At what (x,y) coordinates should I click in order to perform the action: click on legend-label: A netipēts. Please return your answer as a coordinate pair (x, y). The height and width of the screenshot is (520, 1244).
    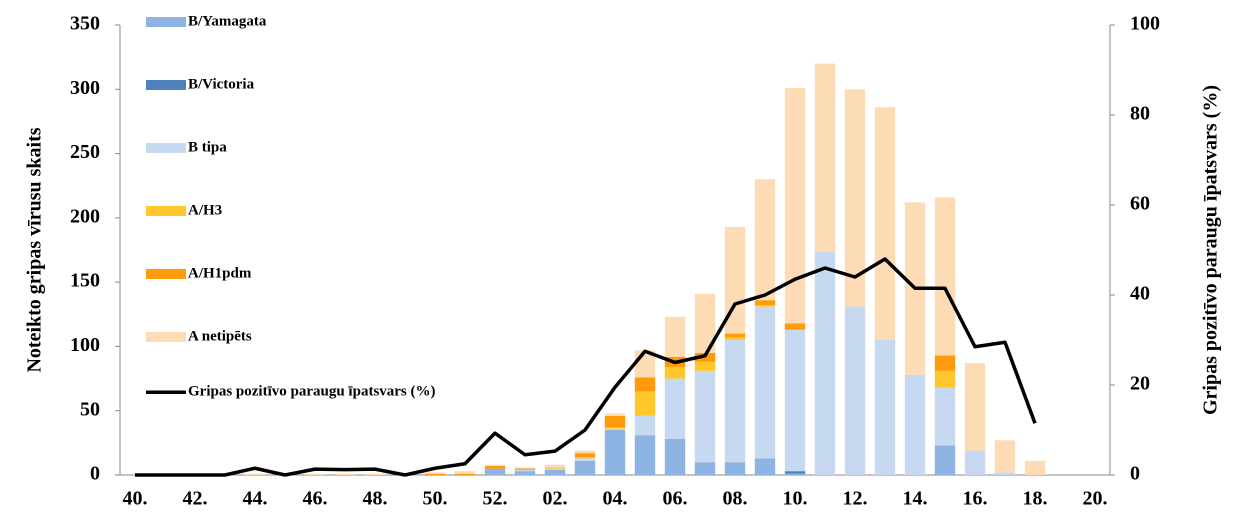
    Looking at the image, I should click on (220, 336).